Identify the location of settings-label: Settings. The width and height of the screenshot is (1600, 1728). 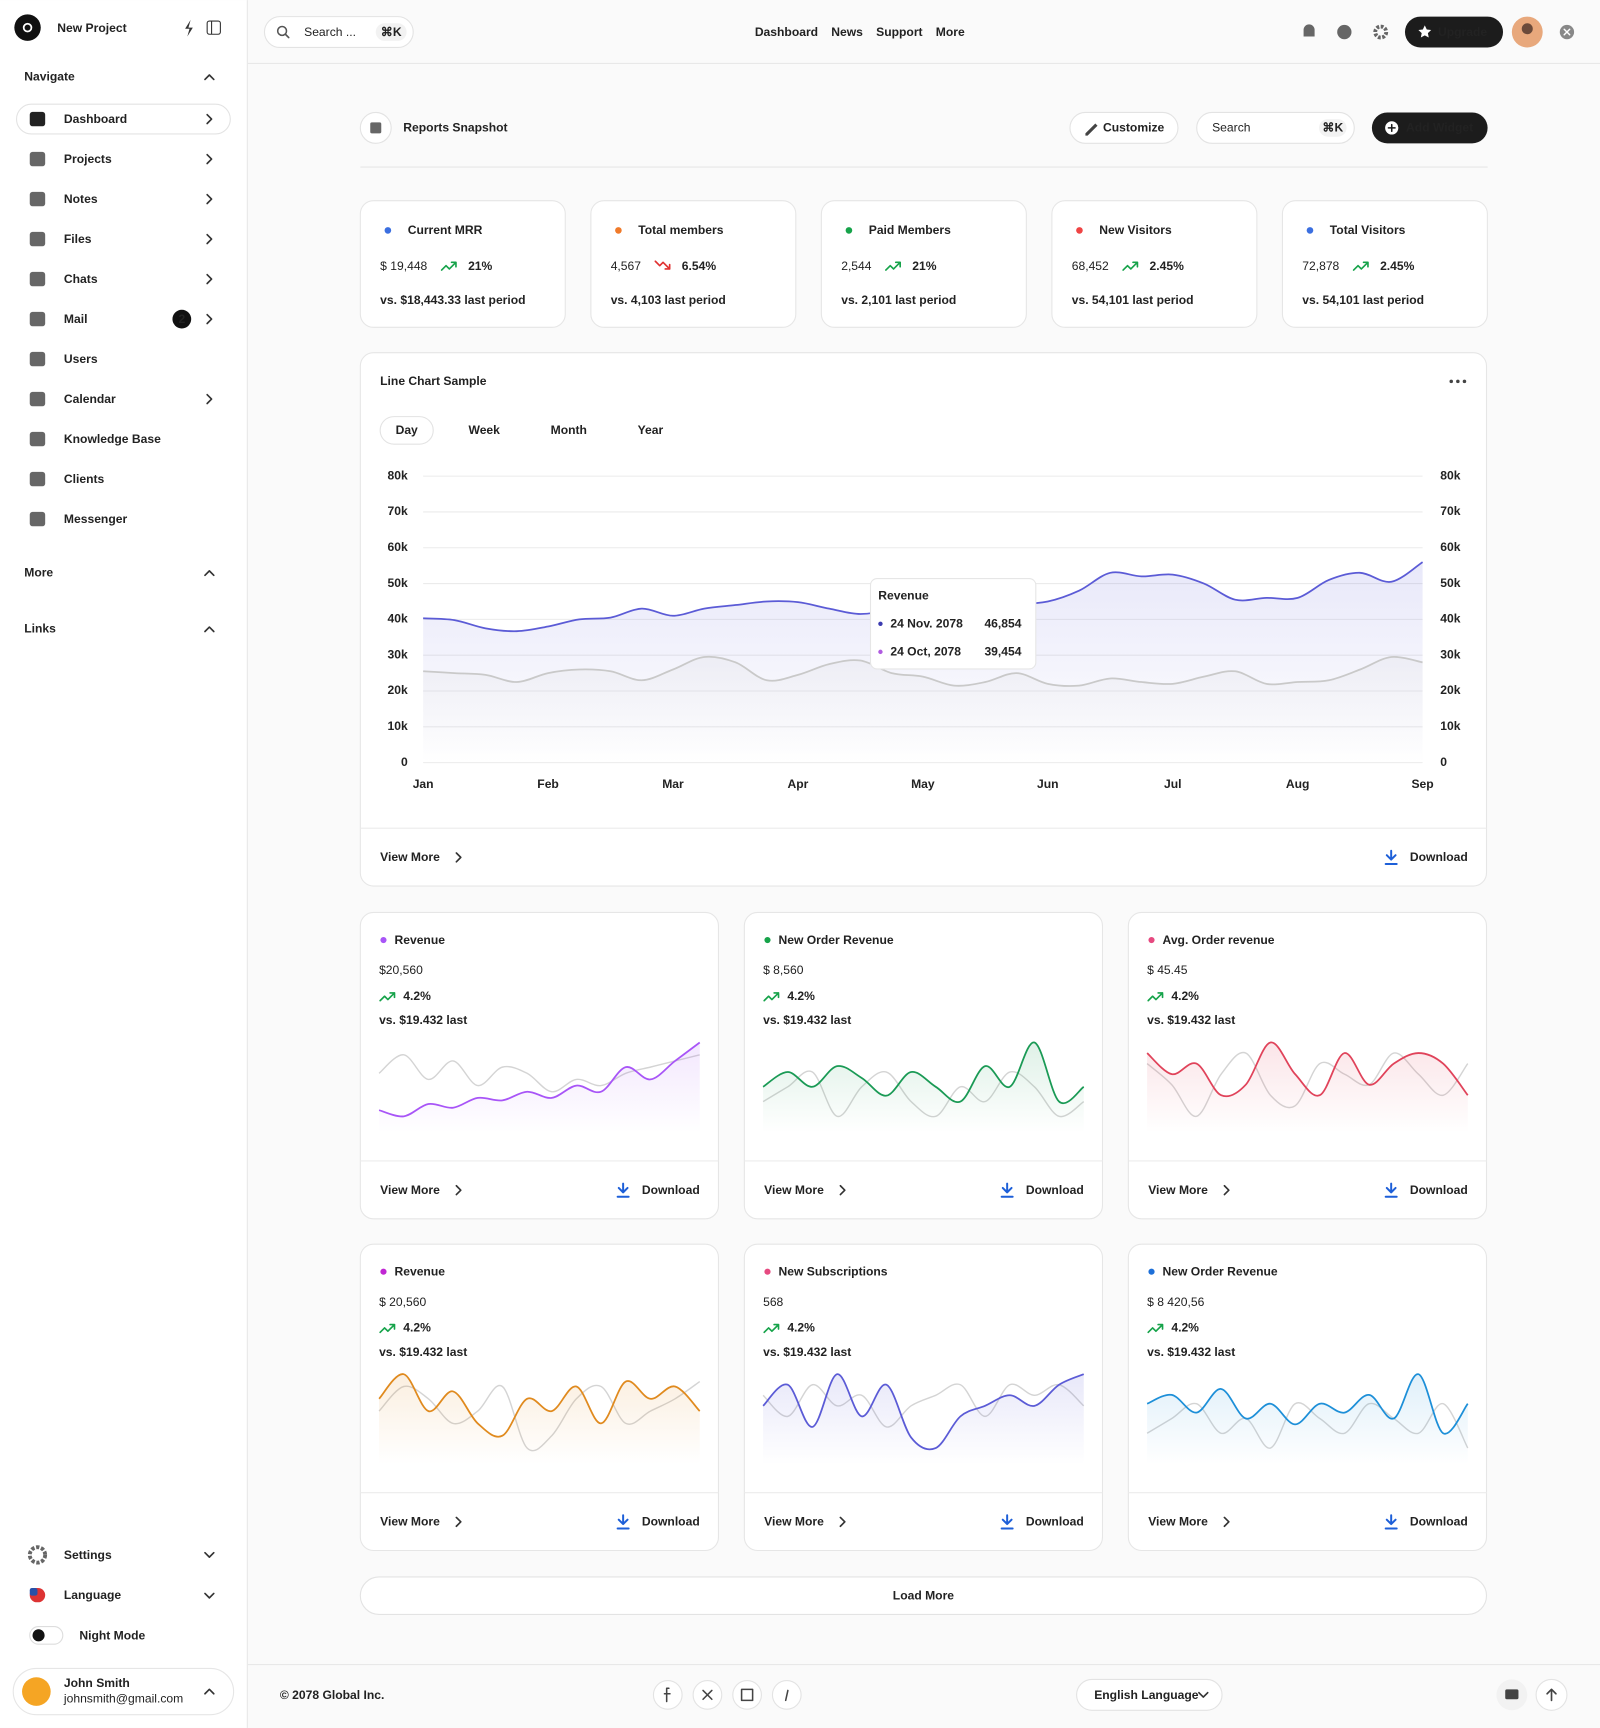
(88, 1555).